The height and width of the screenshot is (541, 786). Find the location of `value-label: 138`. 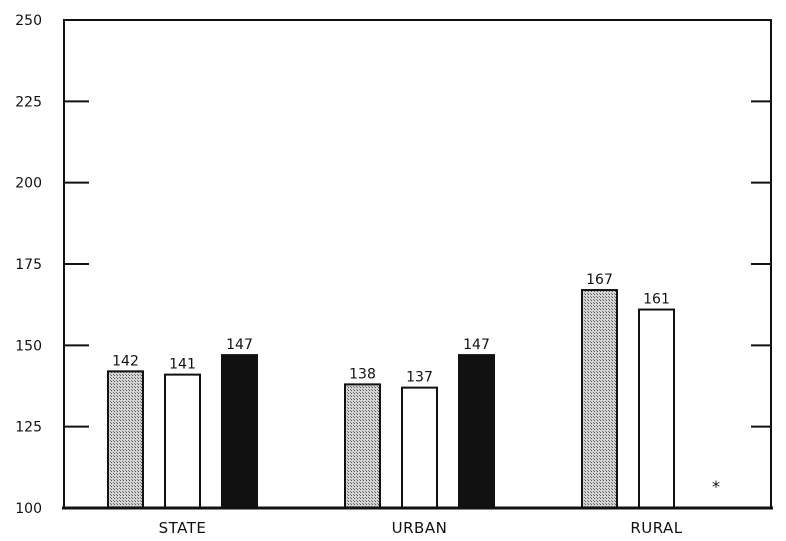

value-label: 138 is located at coordinates (362, 374).